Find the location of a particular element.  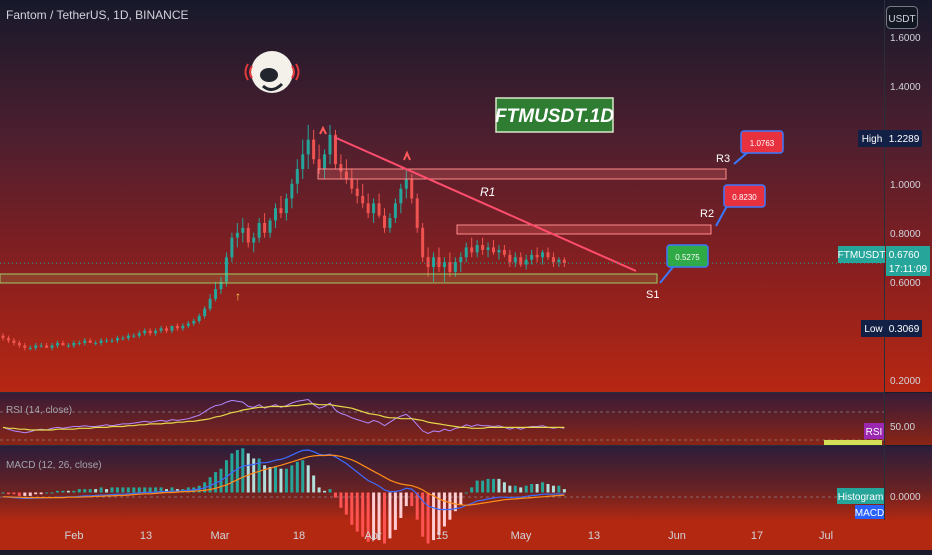

currency-button-box is located at coordinates (902, 17).